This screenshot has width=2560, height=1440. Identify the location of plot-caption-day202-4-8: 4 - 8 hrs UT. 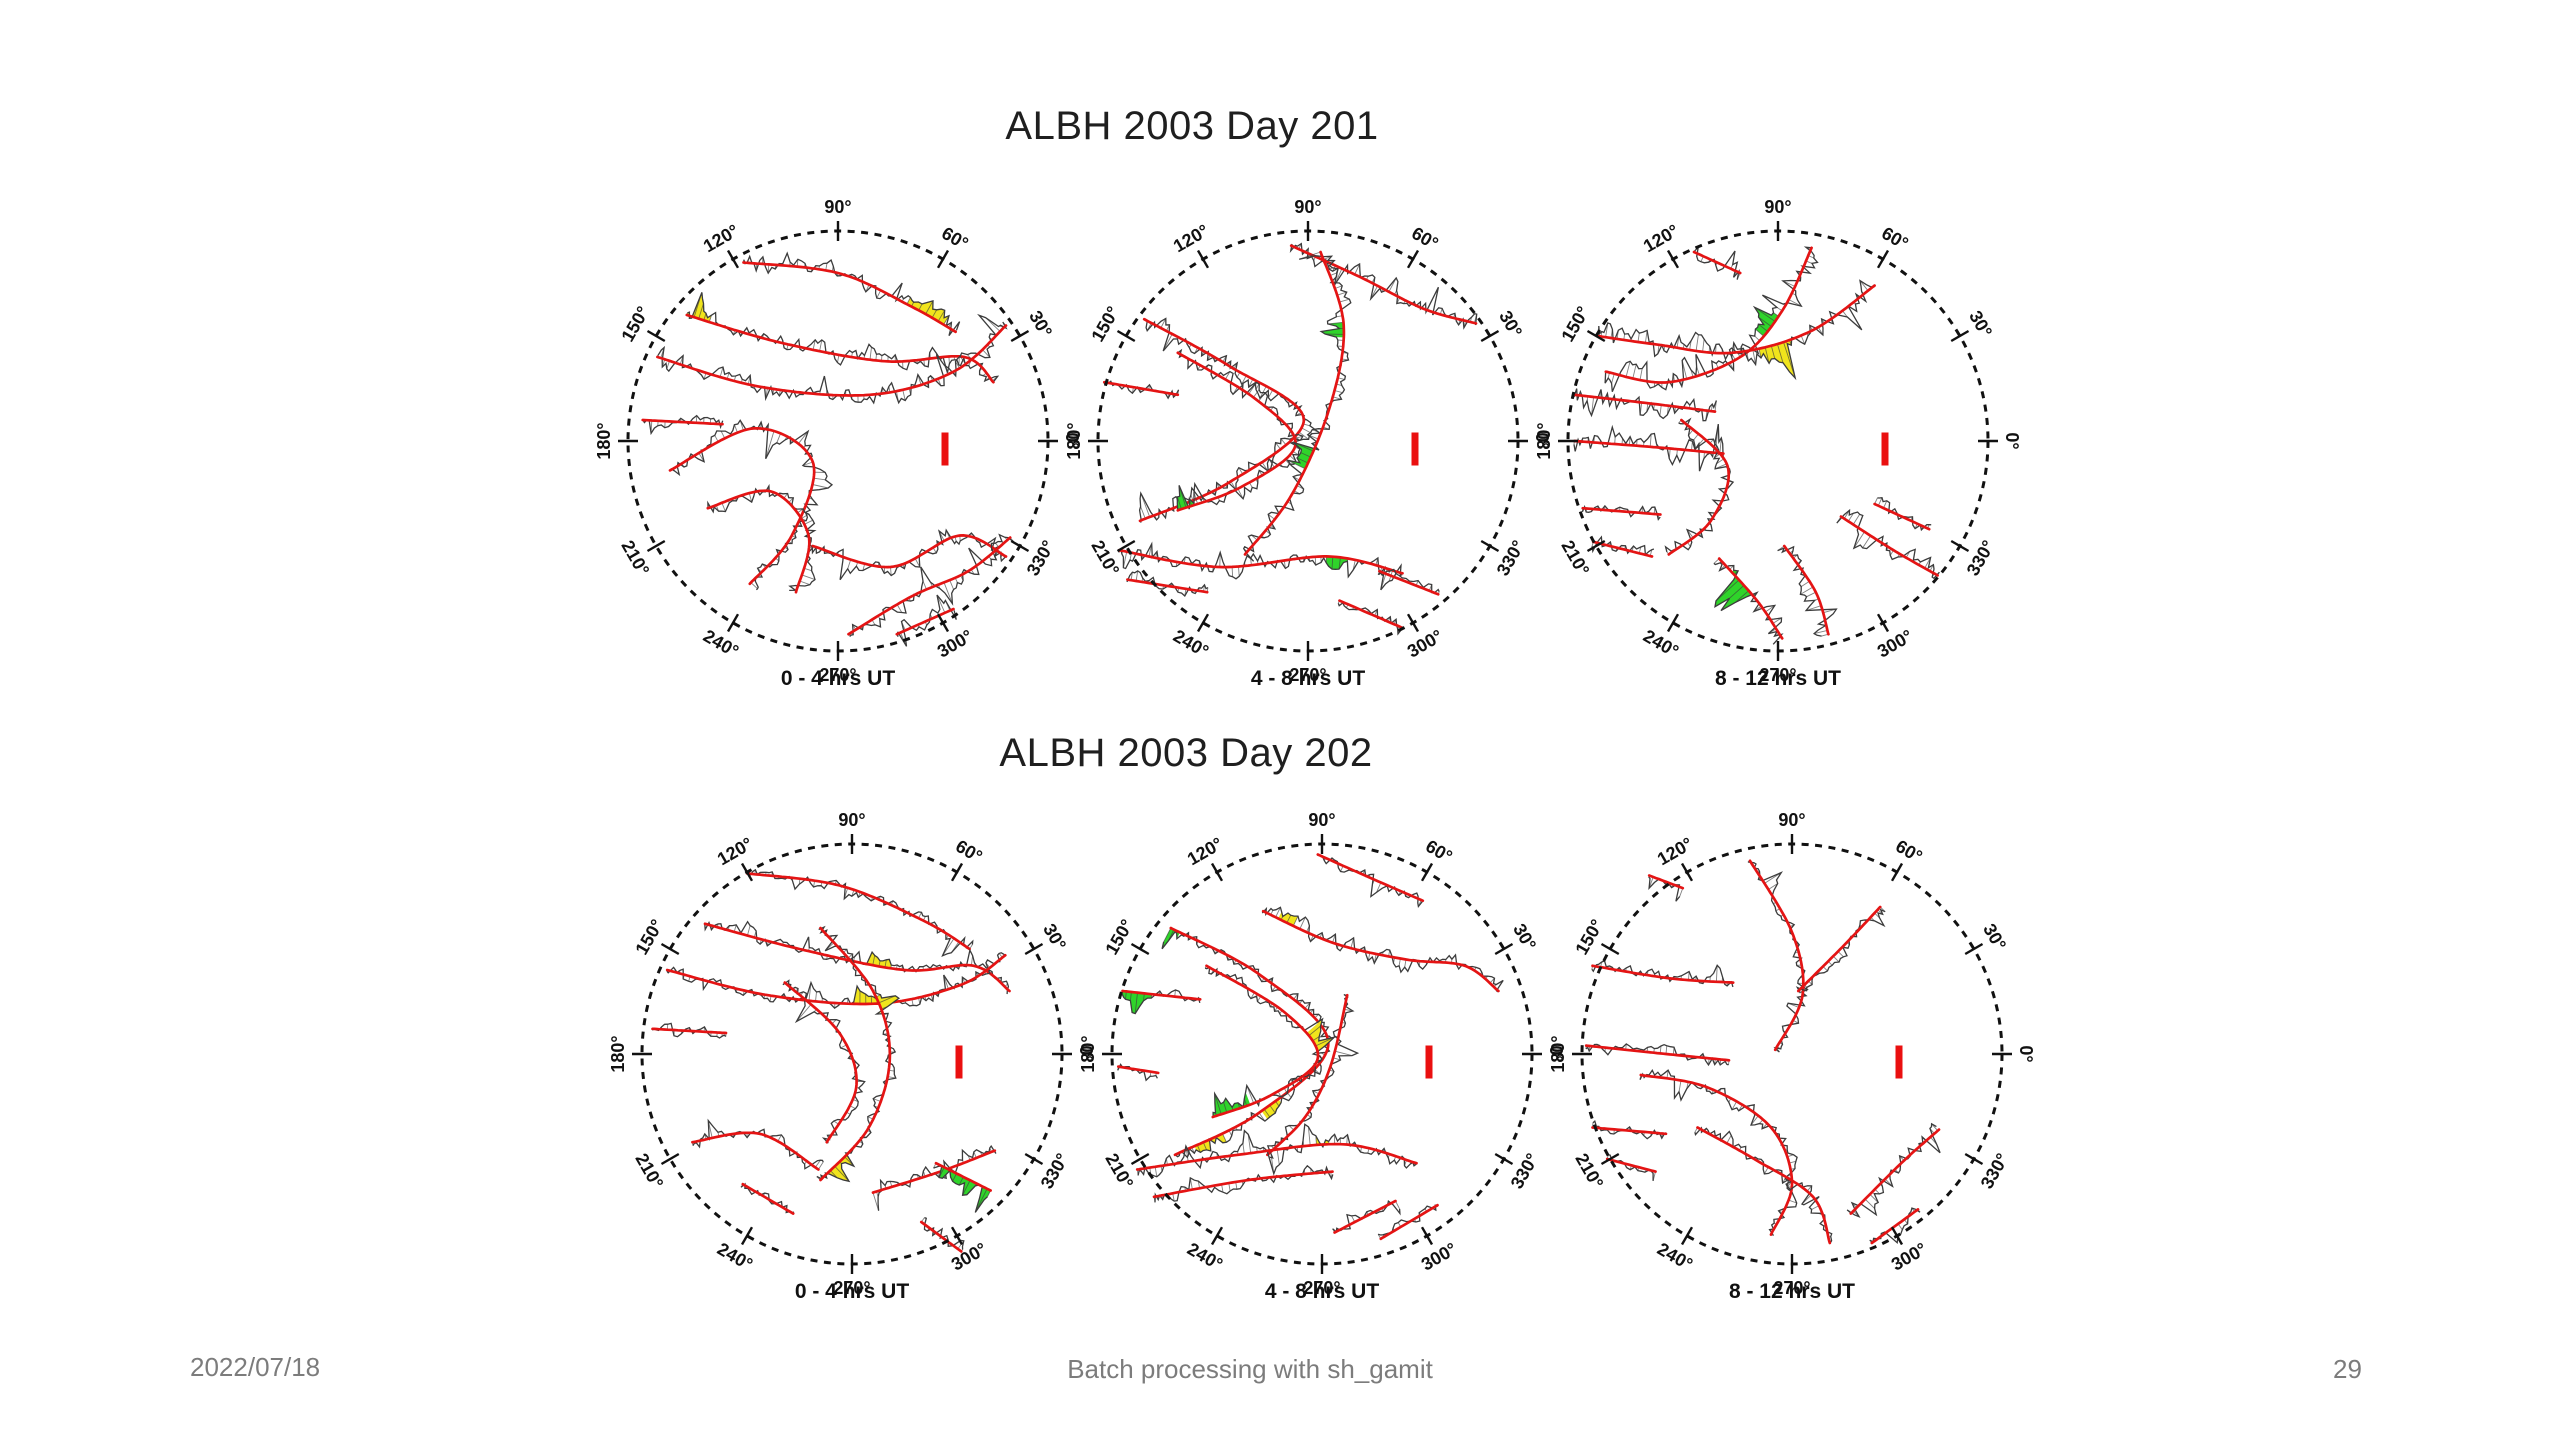
(1322, 1291).